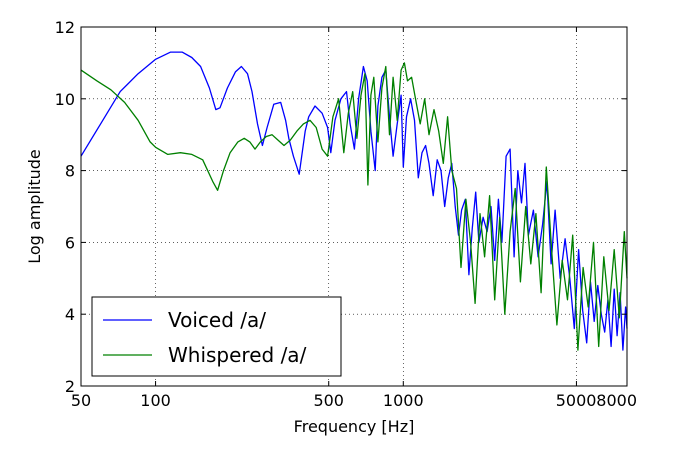 This screenshot has height=451, width=682. I want to click on legend: Voiced /a/ Whispered /a/, so click(216, 336).